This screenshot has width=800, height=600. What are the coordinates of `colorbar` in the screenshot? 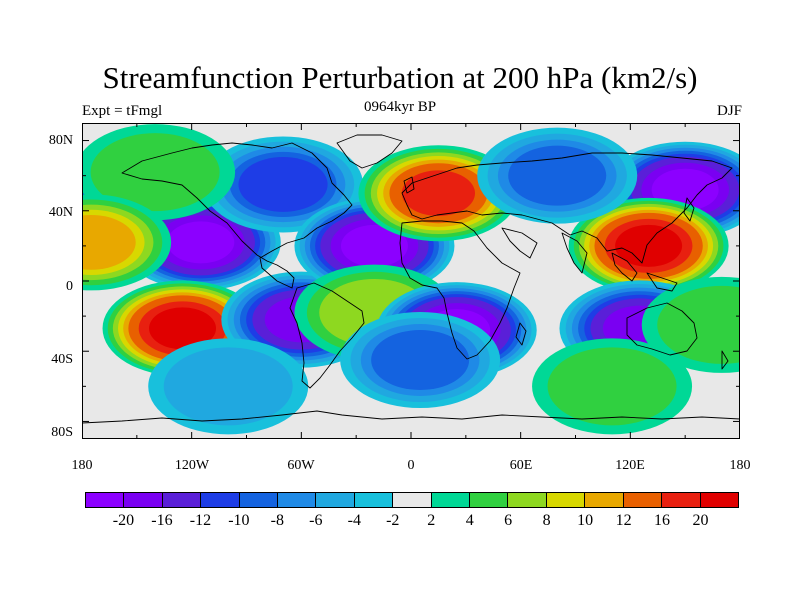 It's located at (412, 500).